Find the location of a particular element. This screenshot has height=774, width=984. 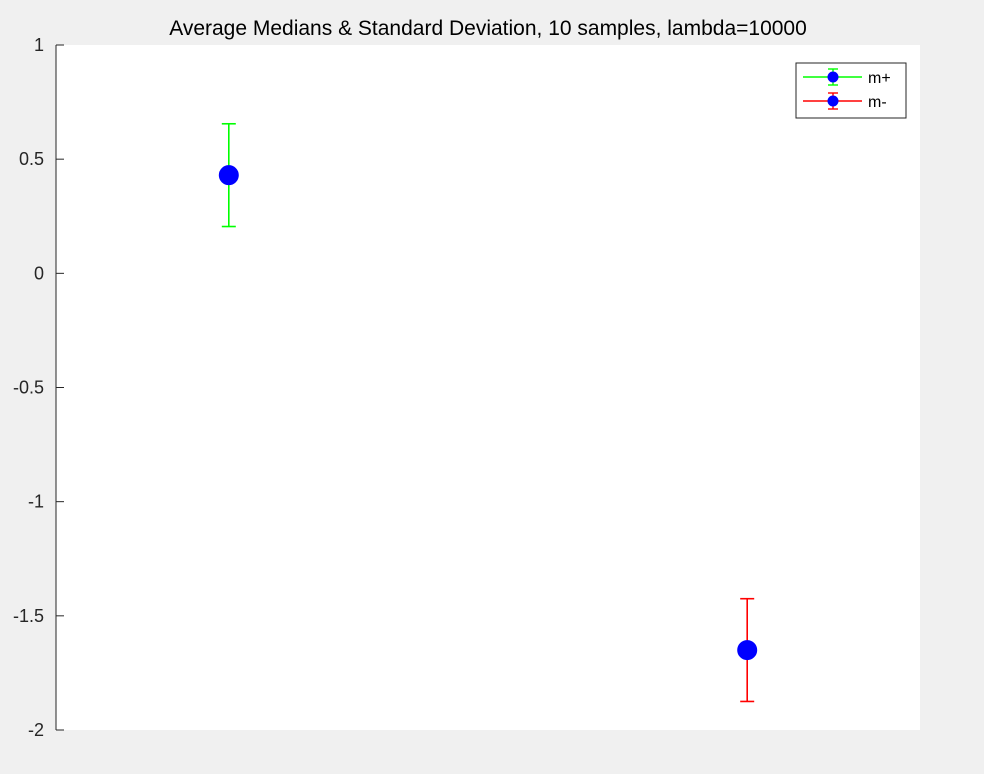

legend-label: m+ is located at coordinates (879, 78).